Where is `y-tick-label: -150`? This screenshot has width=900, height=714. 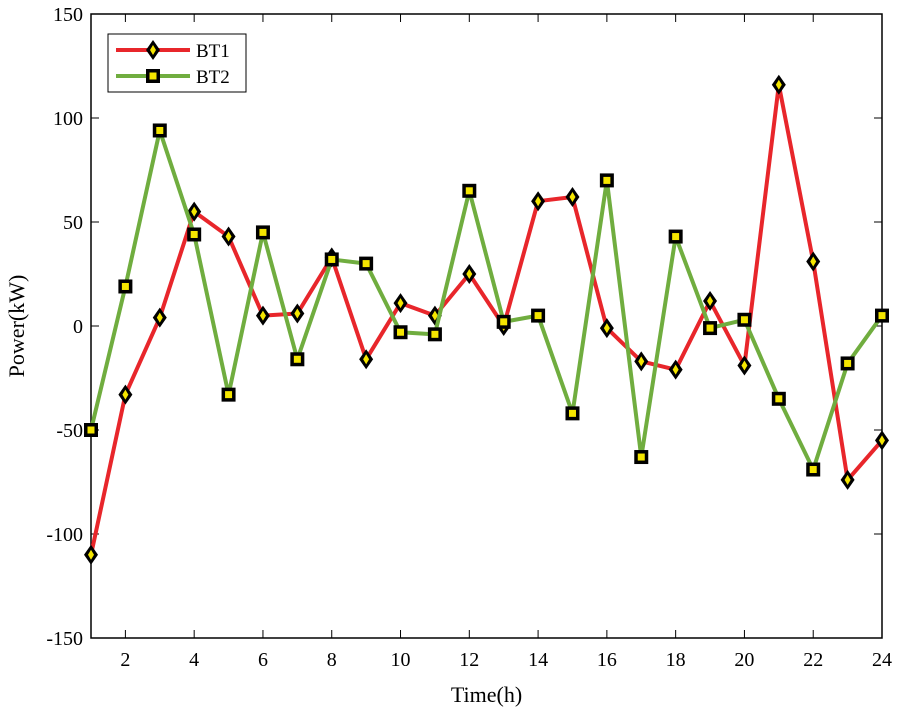 y-tick-label: -150 is located at coordinates (64, 639).